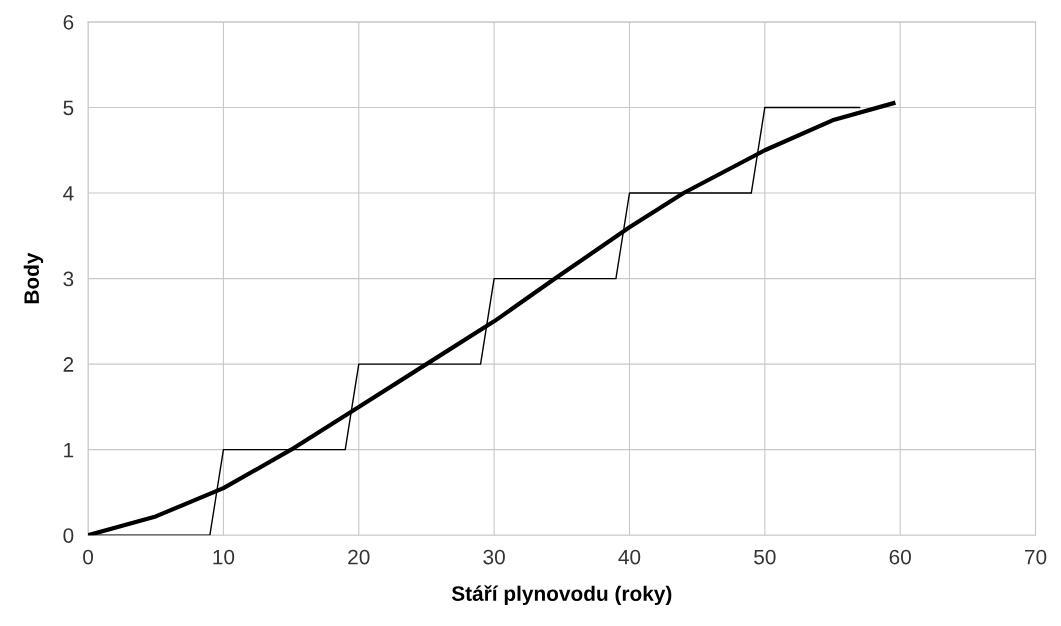 This screenshot has height=626, width=1061. I want to click on x-axis-title: Stáří plynovodu (roky), so click(561, 595).